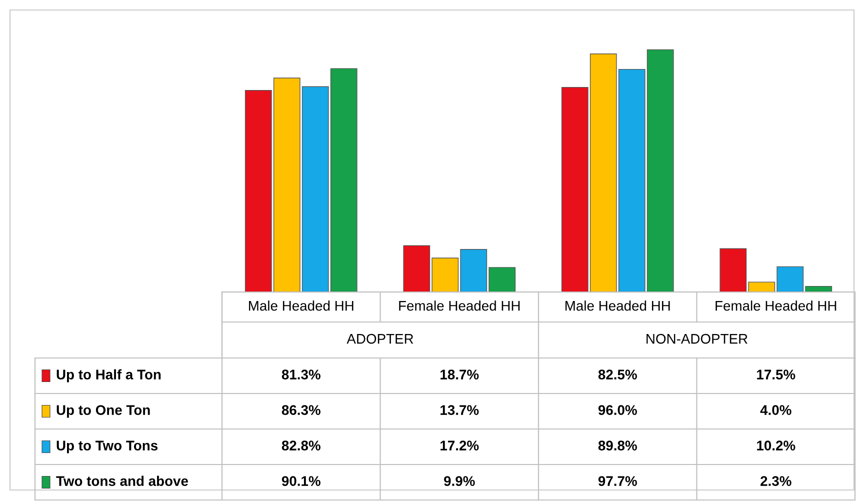  What do you see at coordinates (103, 411) in the screenshot?
I see `legend-label: Up to One Ton` at bounding box center [103, 411].